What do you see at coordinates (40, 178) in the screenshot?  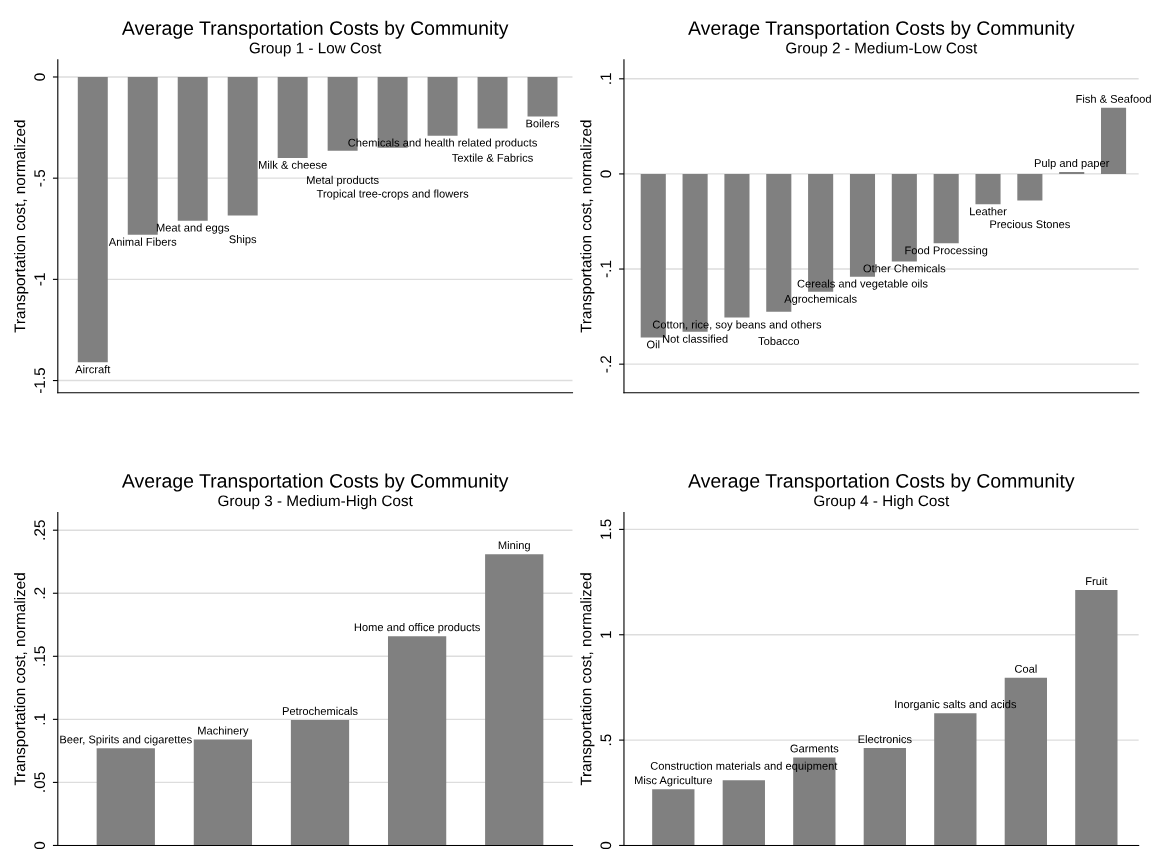 I see `y-tick-label: -.5` at bounding box center [40, 178].